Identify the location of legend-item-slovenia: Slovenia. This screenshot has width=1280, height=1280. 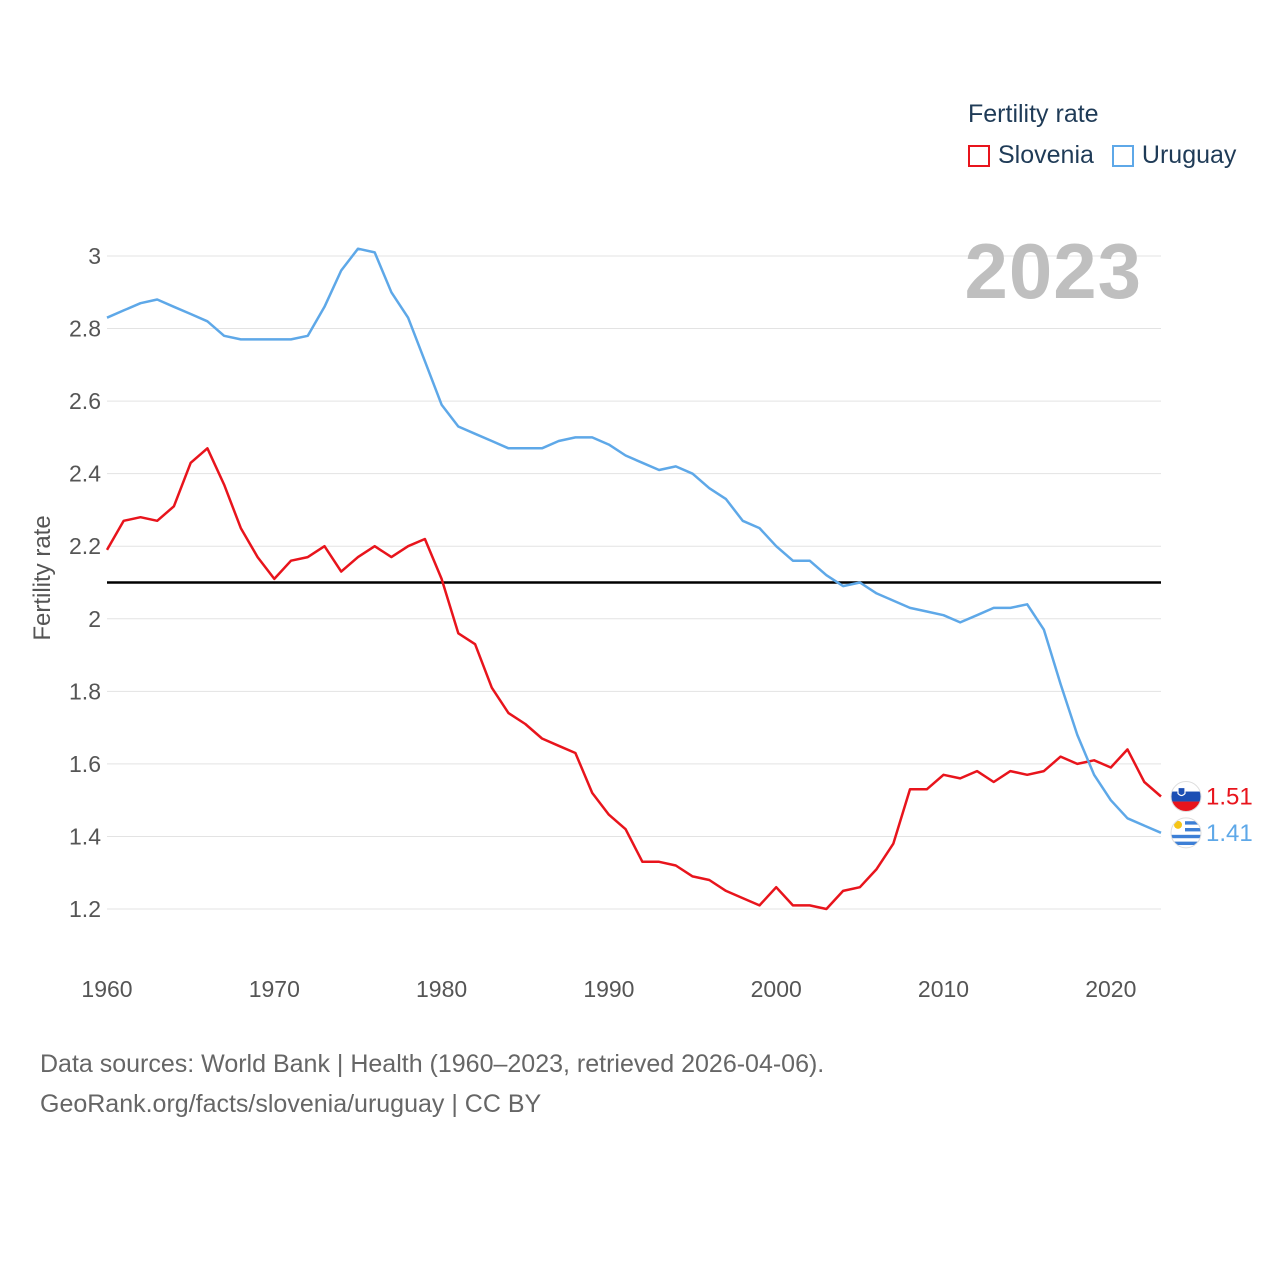
(1031, 155).